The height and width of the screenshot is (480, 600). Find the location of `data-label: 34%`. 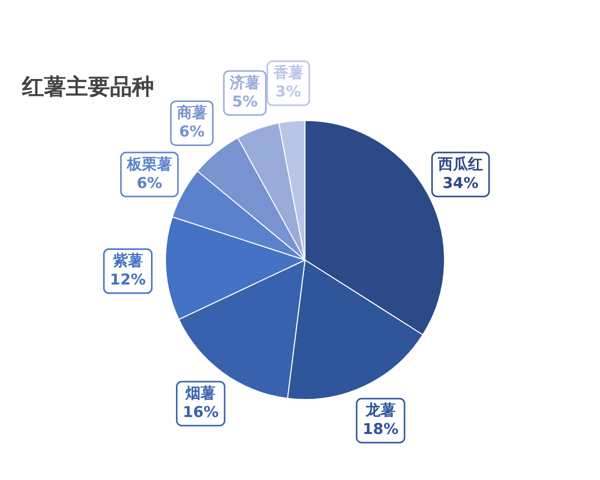

data-label: 34% is located at coordinates (460, 183).